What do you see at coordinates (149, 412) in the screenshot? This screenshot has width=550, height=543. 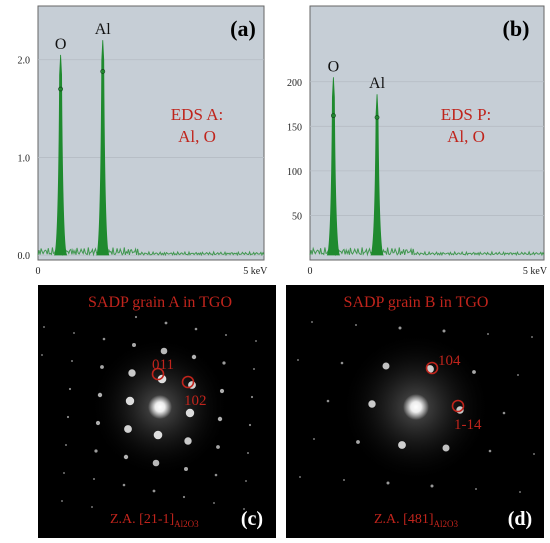 I see `diffraction-spots` at bounding box center [149, 412].